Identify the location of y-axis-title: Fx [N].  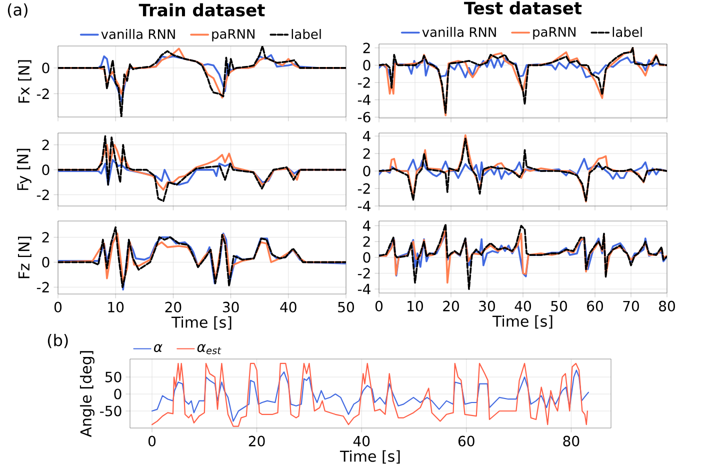
(25, 81).